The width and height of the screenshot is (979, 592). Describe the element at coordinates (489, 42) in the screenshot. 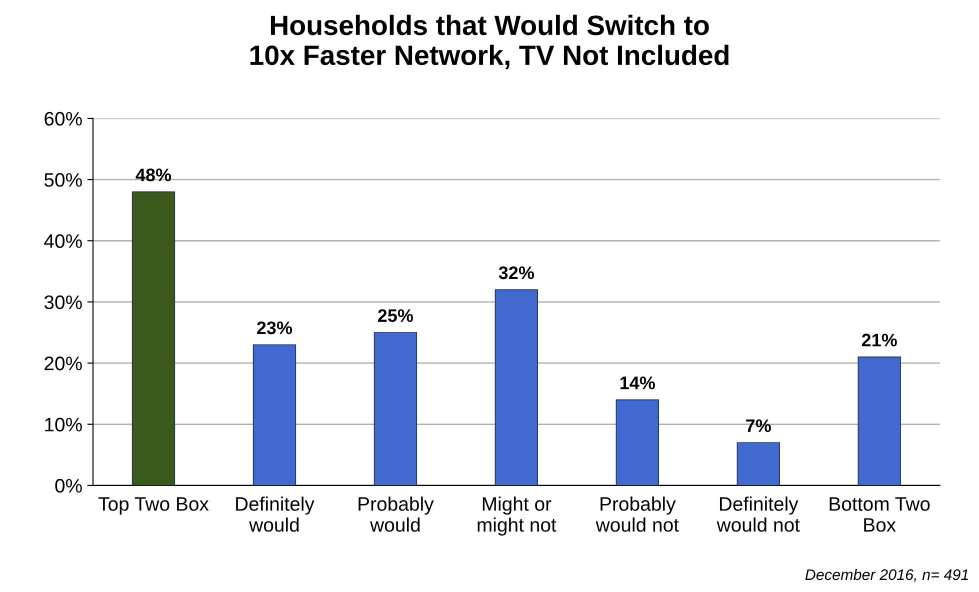

I see `chart-title: Households that Would Switch to 10x Faster Network, TV Not Included` at that location.